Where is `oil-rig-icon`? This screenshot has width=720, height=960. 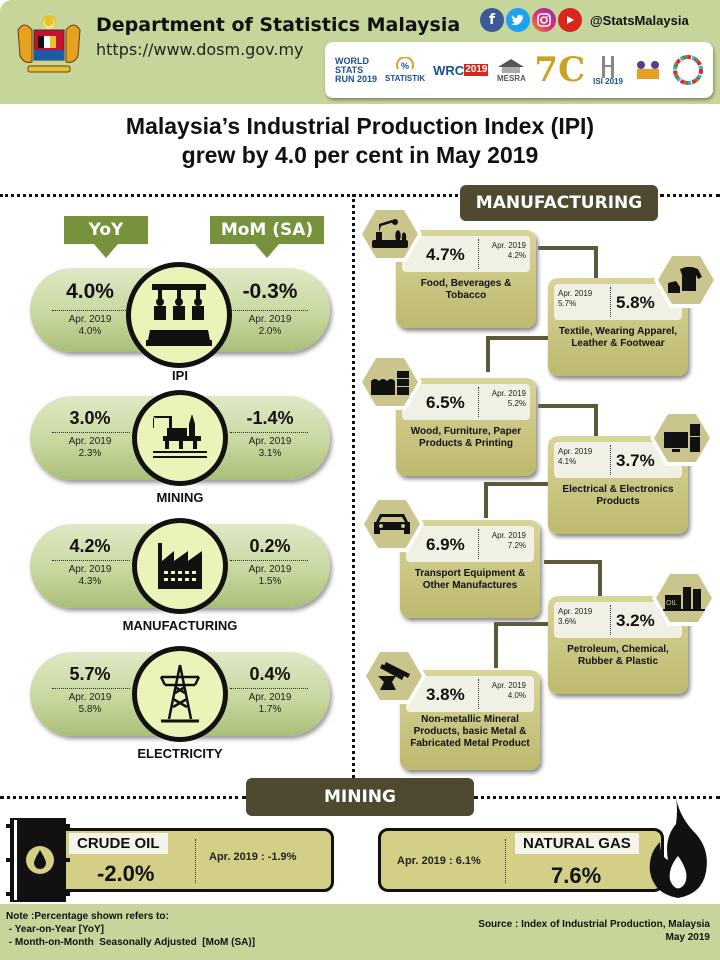
oil-rig-icon is located at coordinates (180, 438).